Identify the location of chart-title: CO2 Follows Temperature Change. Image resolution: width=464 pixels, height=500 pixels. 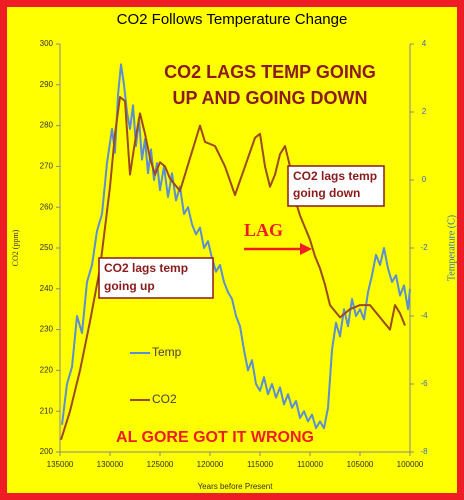
(232, 19).